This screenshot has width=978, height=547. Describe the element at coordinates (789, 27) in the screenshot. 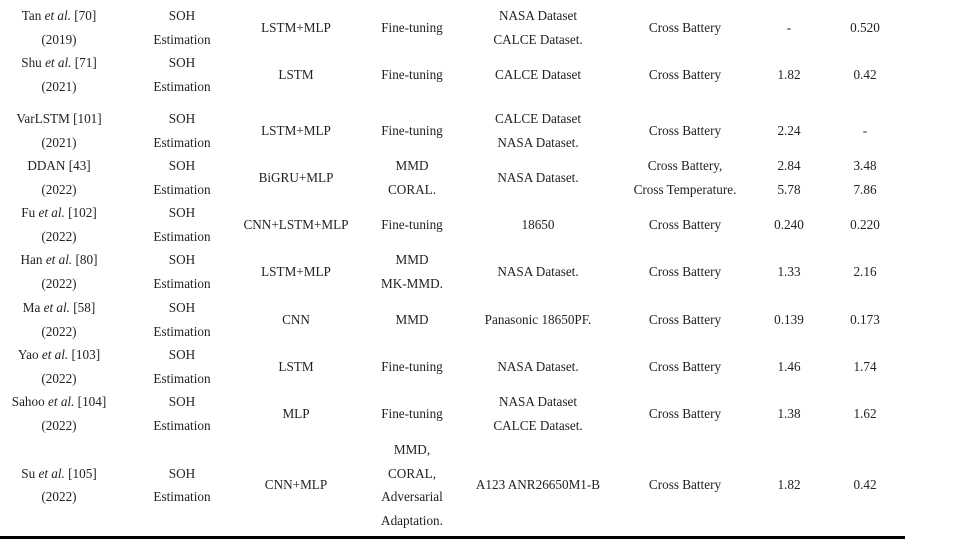

I see `metric-1-cell-line: -` at that location.